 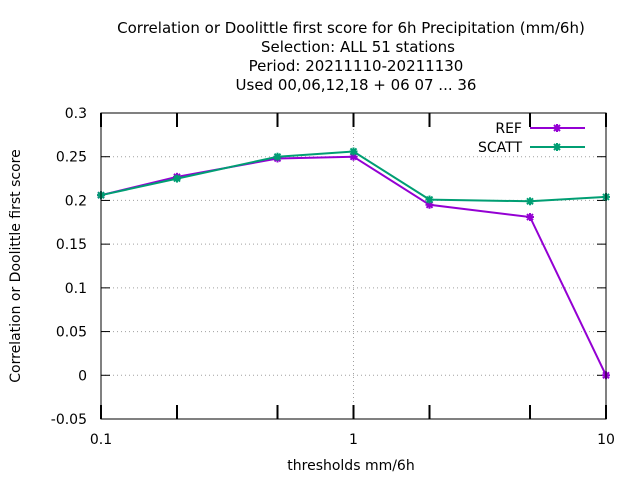 I want to click on x-axis-label: thresholds mm/6h, so click(x=350, y=466).